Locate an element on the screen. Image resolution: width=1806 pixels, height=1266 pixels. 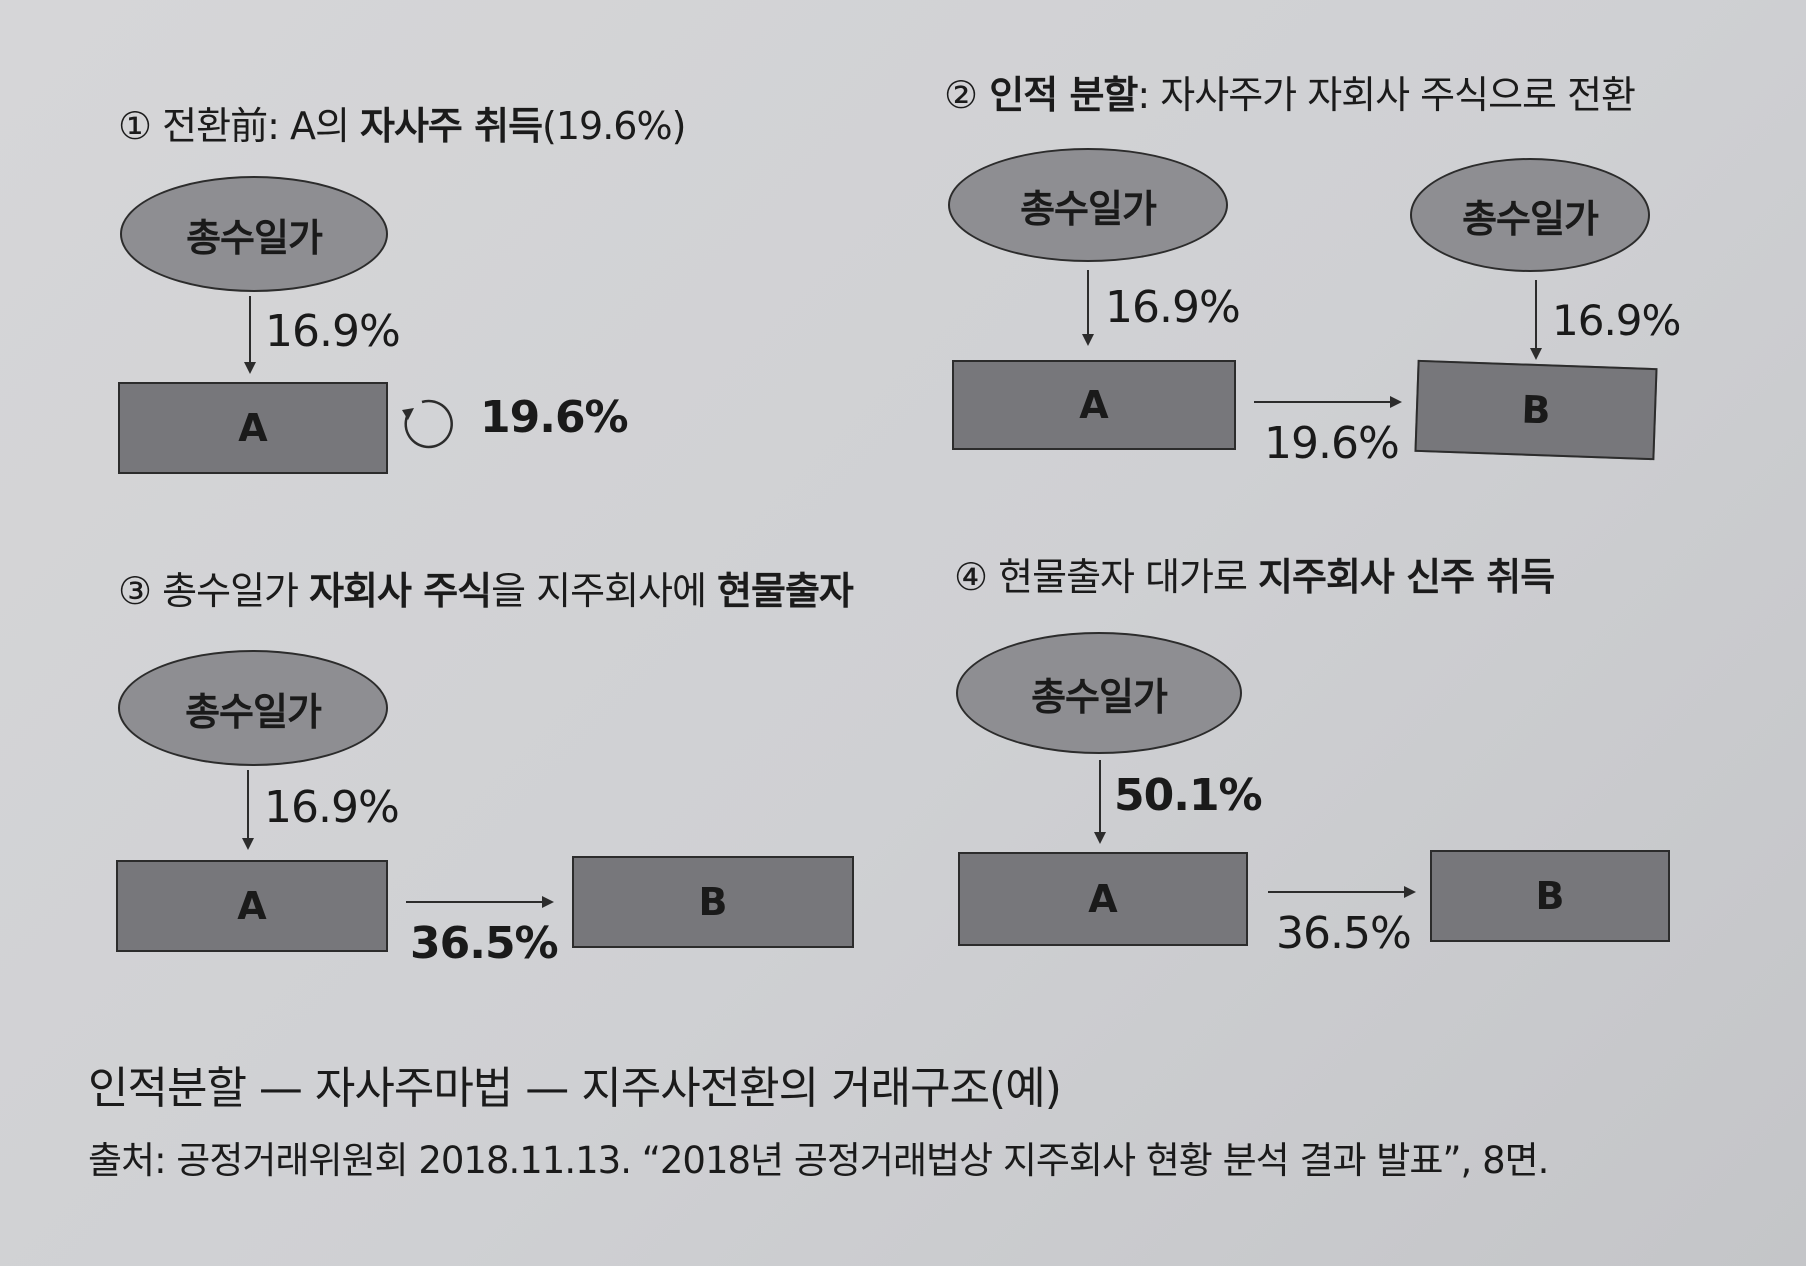
panel3-ellipse-owner-family: 총수일가 is located at coordinates (253, 708).